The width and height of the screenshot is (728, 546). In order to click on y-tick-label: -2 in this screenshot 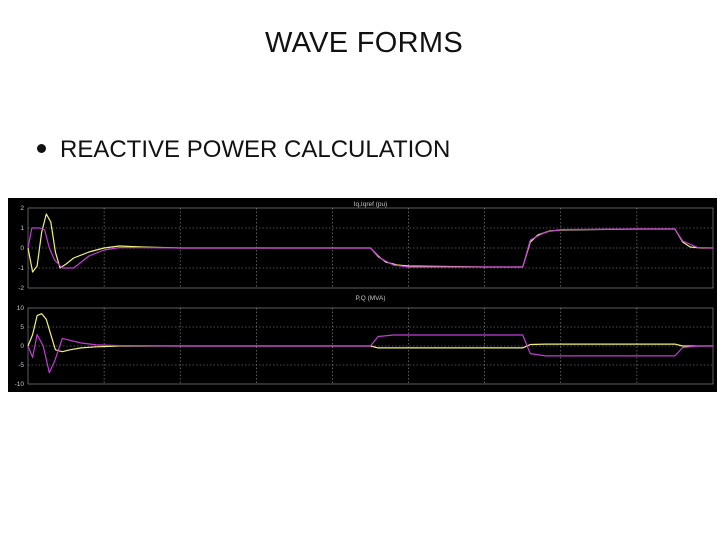, I will do `click(21, 288)`.